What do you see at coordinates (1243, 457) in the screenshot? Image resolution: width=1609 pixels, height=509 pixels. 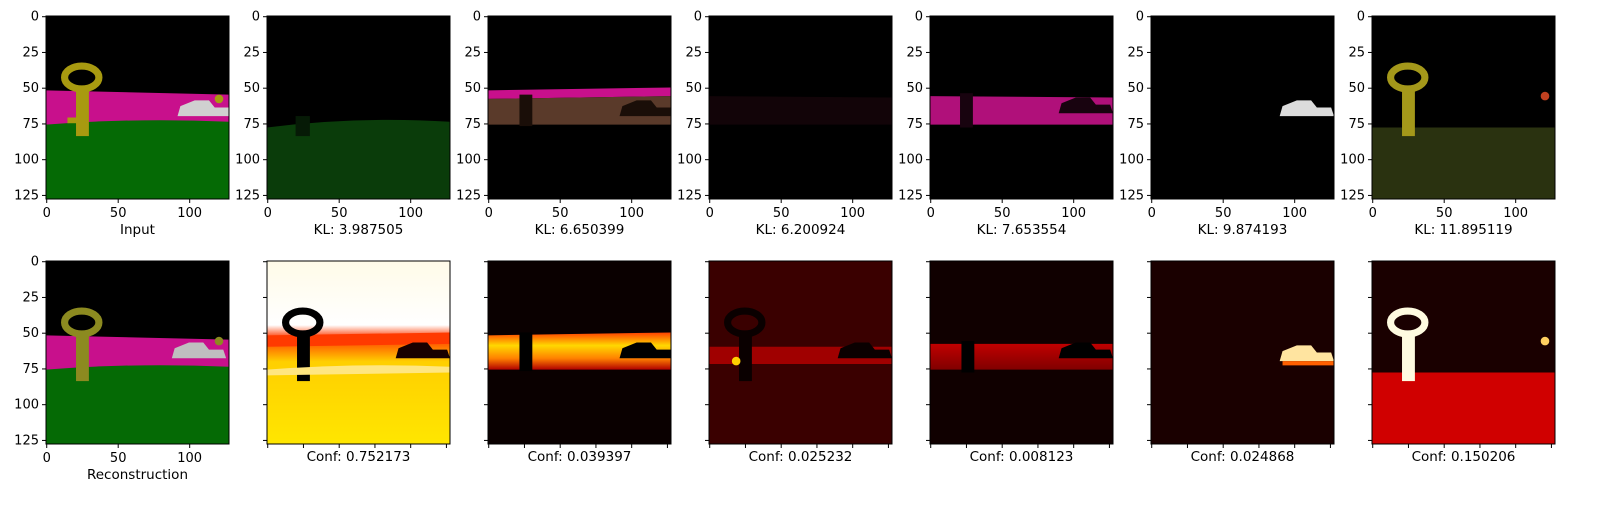 I see `panel-caption: Conf: 0.024868` at bounding box center [1243, 457].